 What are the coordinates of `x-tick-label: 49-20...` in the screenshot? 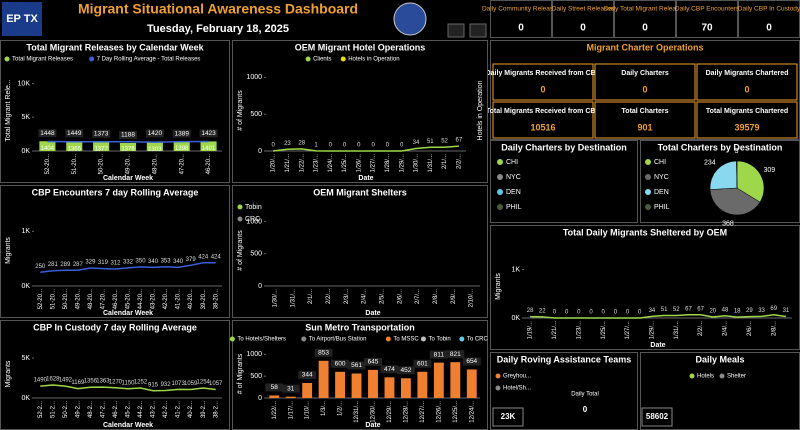 It's located at (129, 164).